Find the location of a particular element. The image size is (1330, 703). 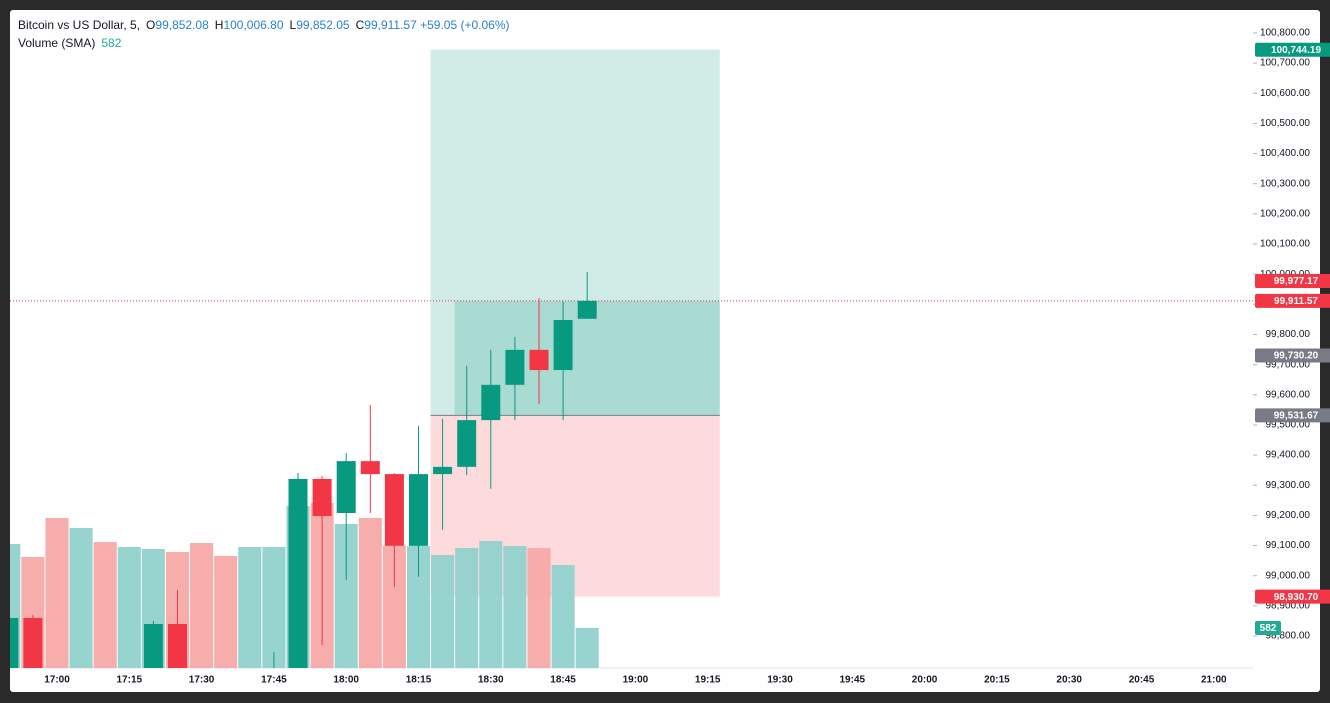

ohlc-key: H is located at coordinates (219, 25).